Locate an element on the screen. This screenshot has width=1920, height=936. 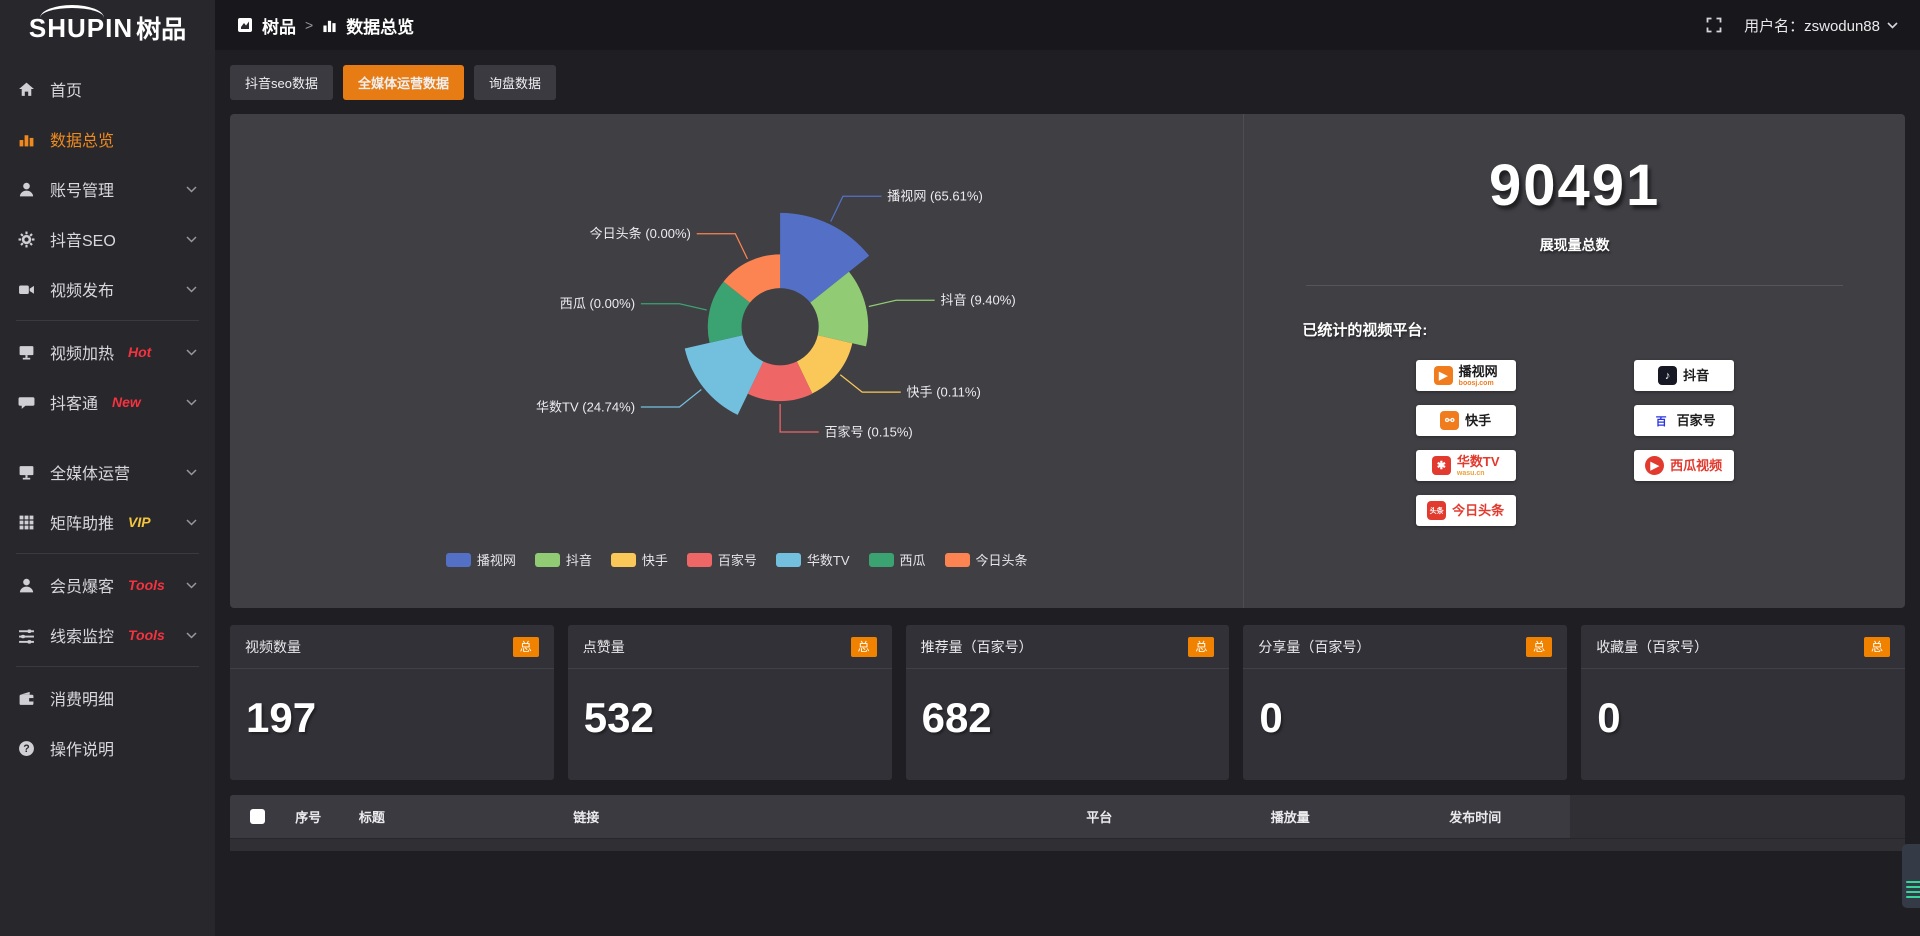
sidebar-item-clue-monitor: 线索监控 Tools is located at coordinates (107, 635).